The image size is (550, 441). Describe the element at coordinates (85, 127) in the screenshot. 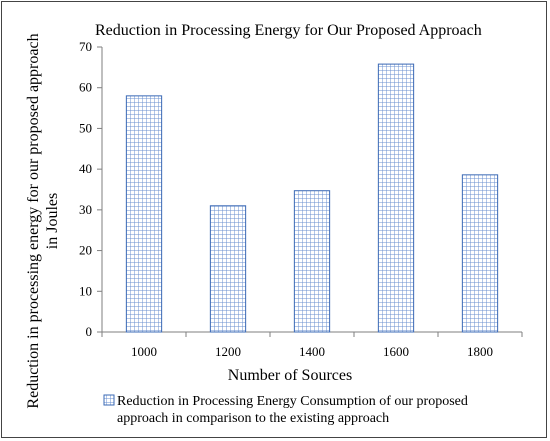

I see `y-tick-label: 50` at that location.